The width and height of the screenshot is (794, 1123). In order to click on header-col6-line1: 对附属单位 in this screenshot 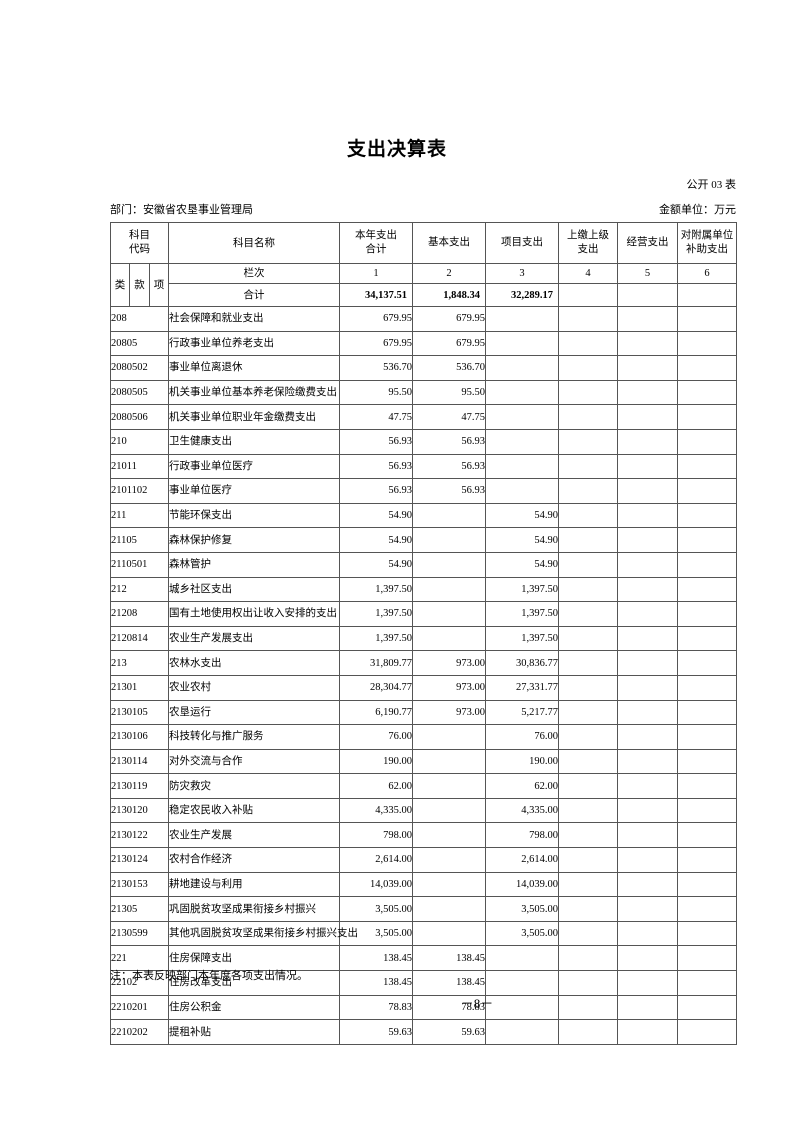, I will do `click(707, 235)`.